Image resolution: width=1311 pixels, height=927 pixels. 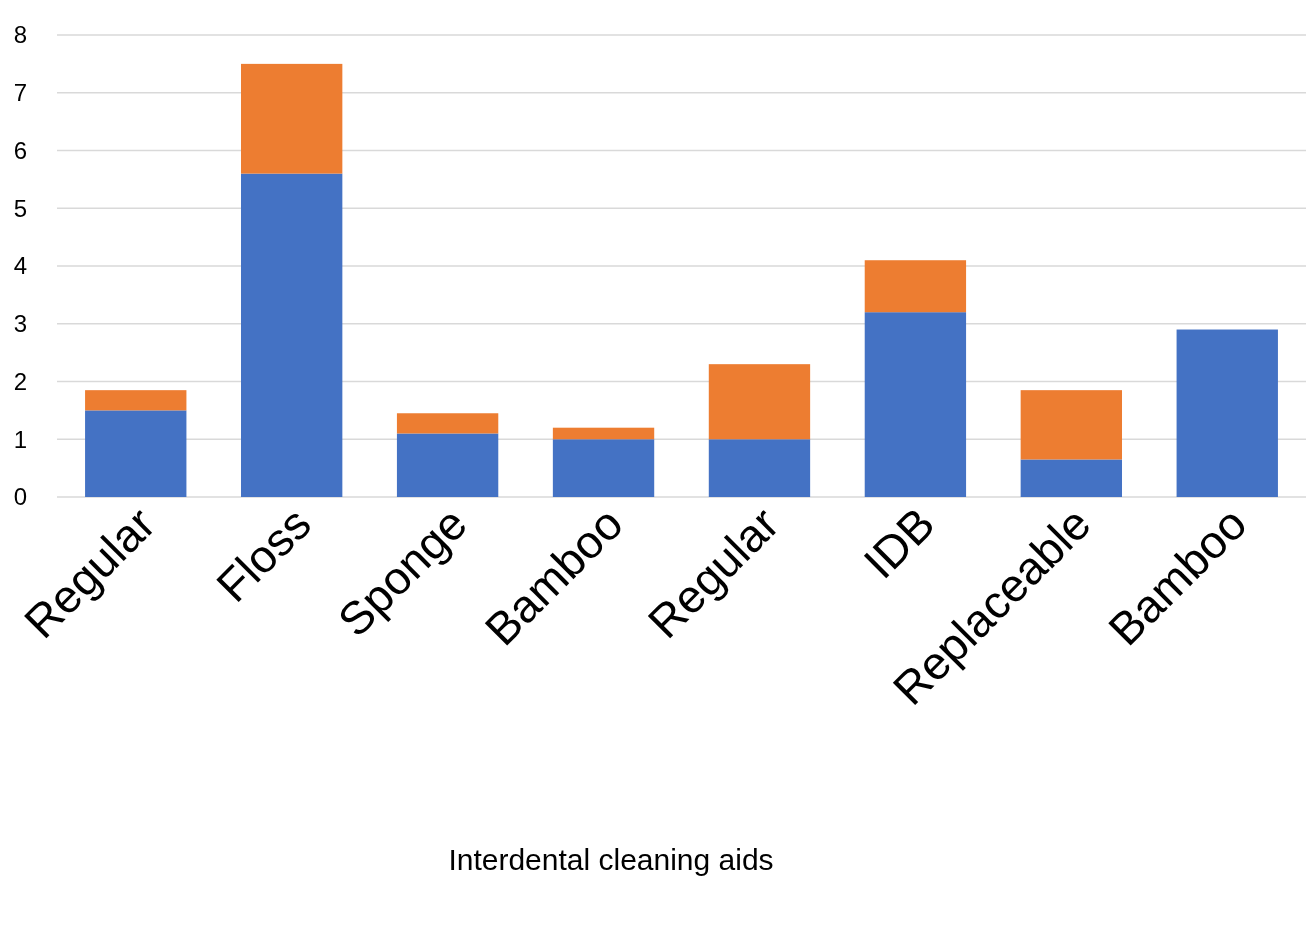 What do you see at coordinates (20, 93) in the screenshot?
I see `y-tick-label: 7` at bounding box center [20, 93].